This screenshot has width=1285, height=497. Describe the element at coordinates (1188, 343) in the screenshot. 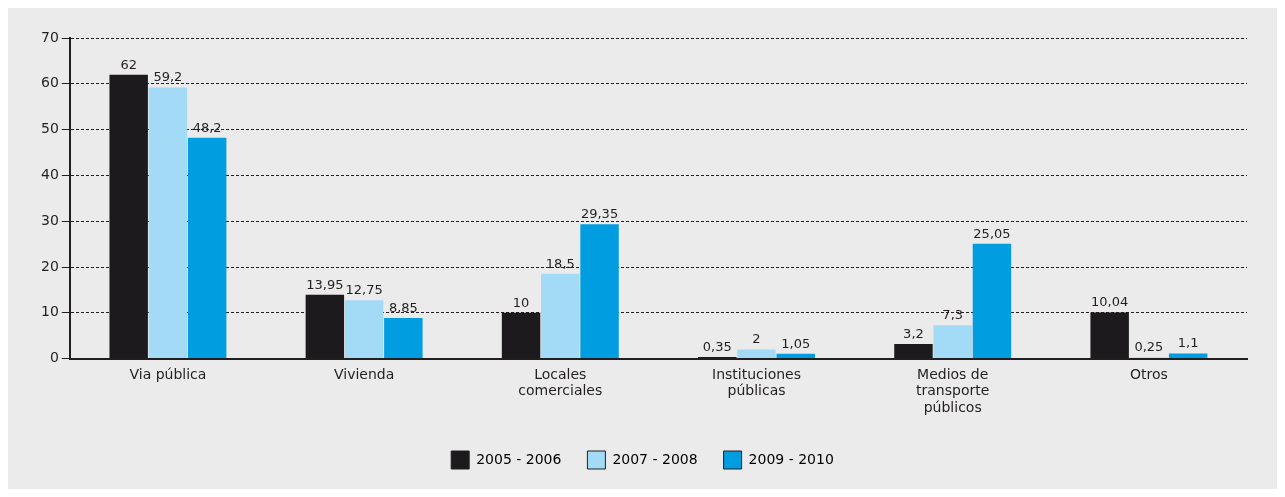

I see `data-label: 1,1` at that location.